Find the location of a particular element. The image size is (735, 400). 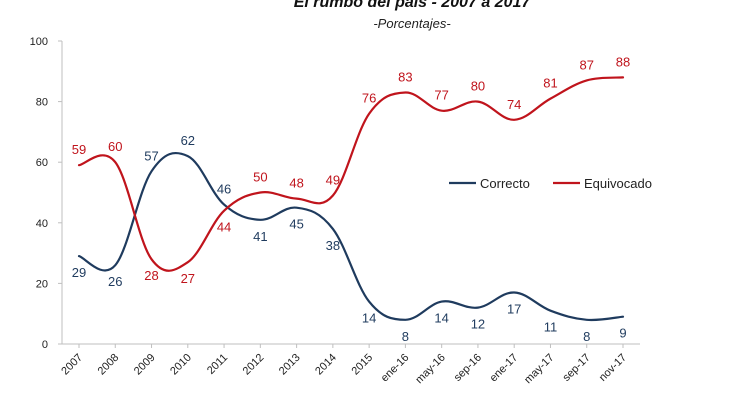

y-tick-label: 0 is located at coordinates (45, 345).